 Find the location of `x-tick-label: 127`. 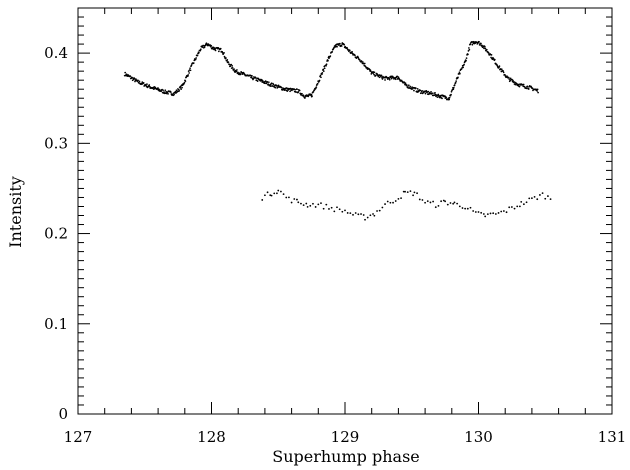

x-tick-label: 127 is located at coordinates (78, 437).